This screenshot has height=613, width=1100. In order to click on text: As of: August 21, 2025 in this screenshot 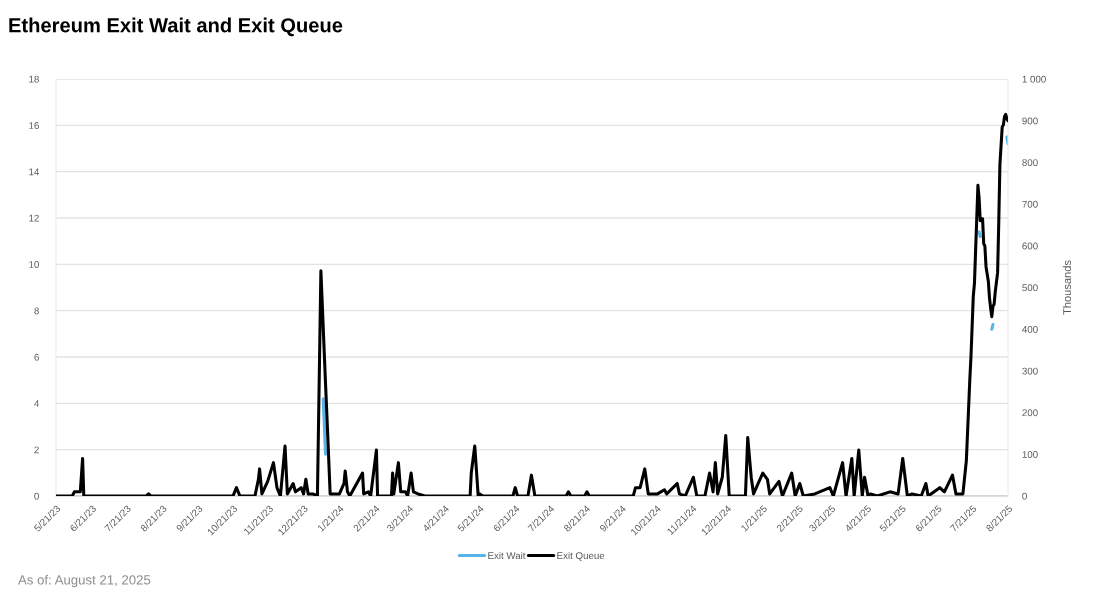, I will do `click(84, 581)`.